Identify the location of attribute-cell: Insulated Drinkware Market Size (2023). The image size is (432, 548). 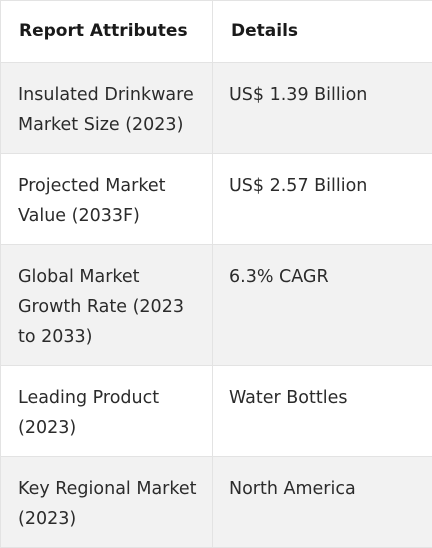
(107, 108).